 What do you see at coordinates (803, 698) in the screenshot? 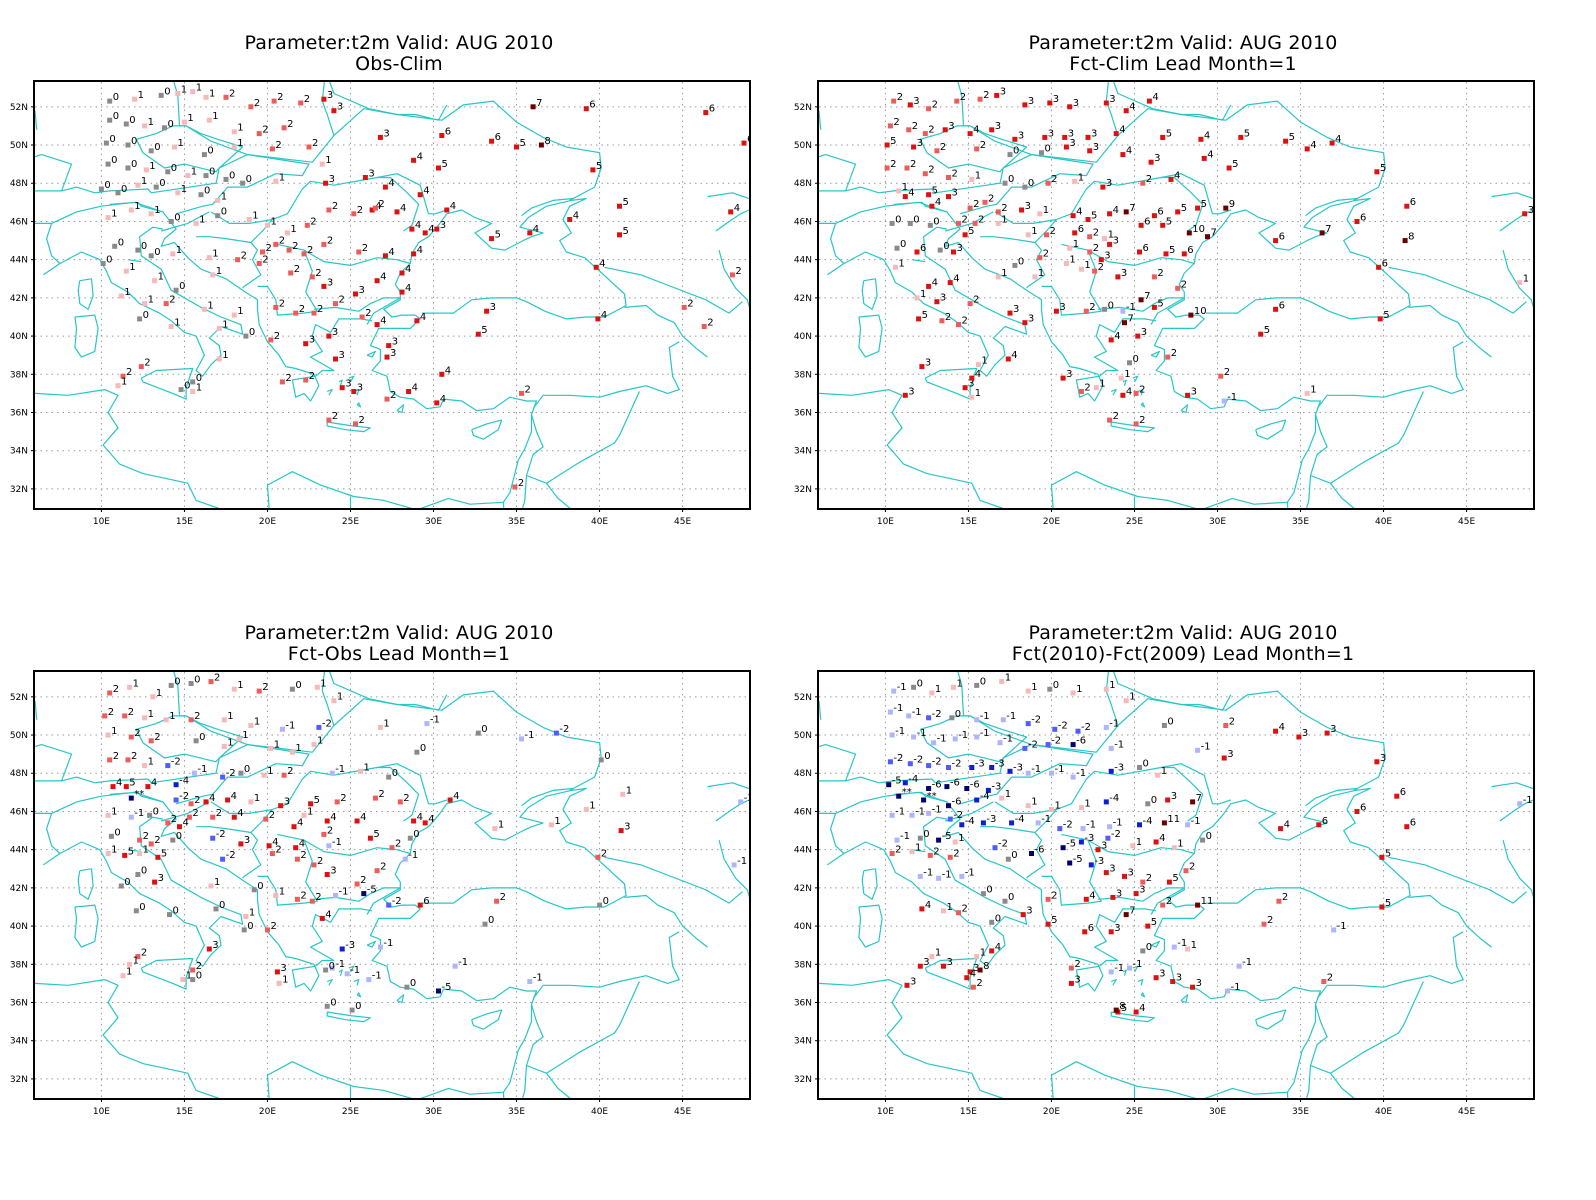
I see `y-tick-label: 52N` at bounding box center [803, 698].